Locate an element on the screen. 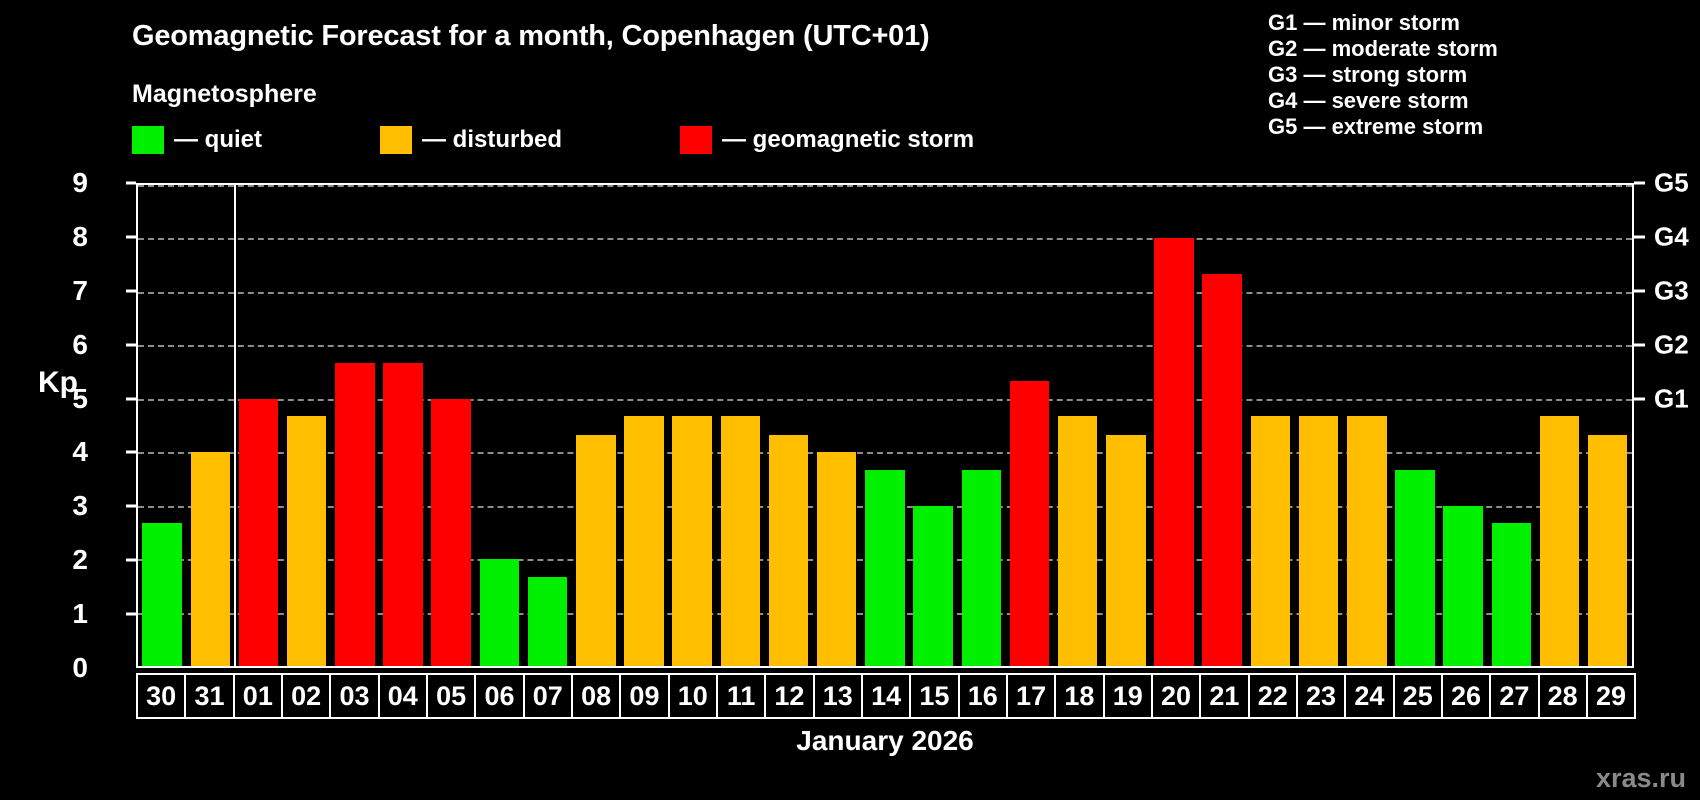  day-label-16: 16 is located at coordinates (982, 696).